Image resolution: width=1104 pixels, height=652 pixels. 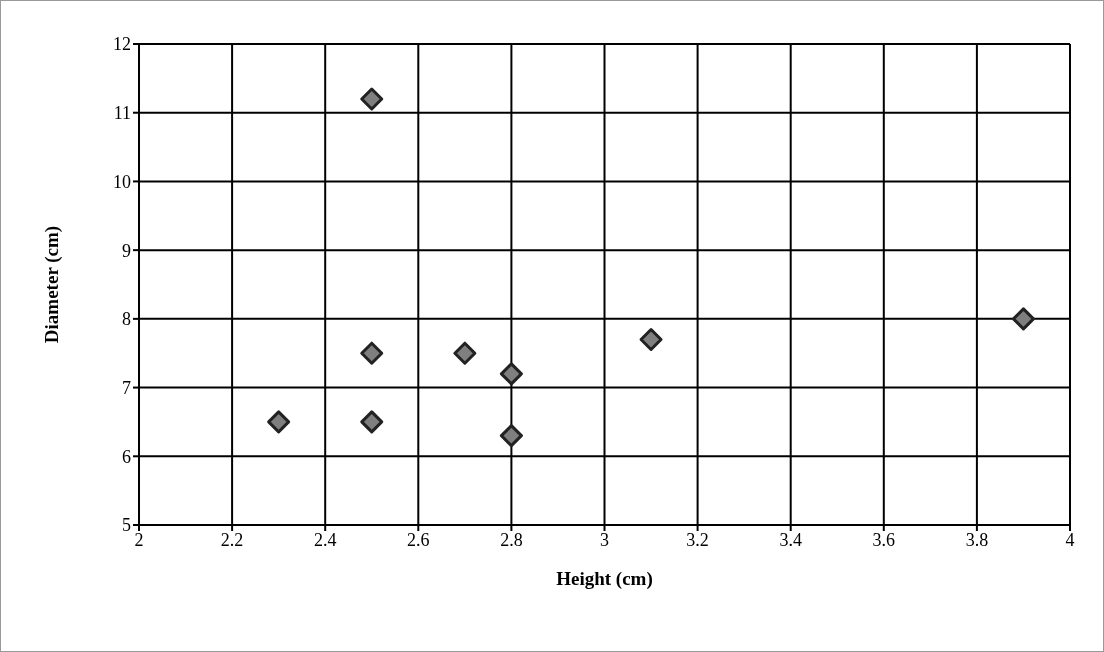 What do you see at coordinates (418, 539) in the screenshot?
I see `x-tick-label: 2.6` at bounding box center [418, 539].